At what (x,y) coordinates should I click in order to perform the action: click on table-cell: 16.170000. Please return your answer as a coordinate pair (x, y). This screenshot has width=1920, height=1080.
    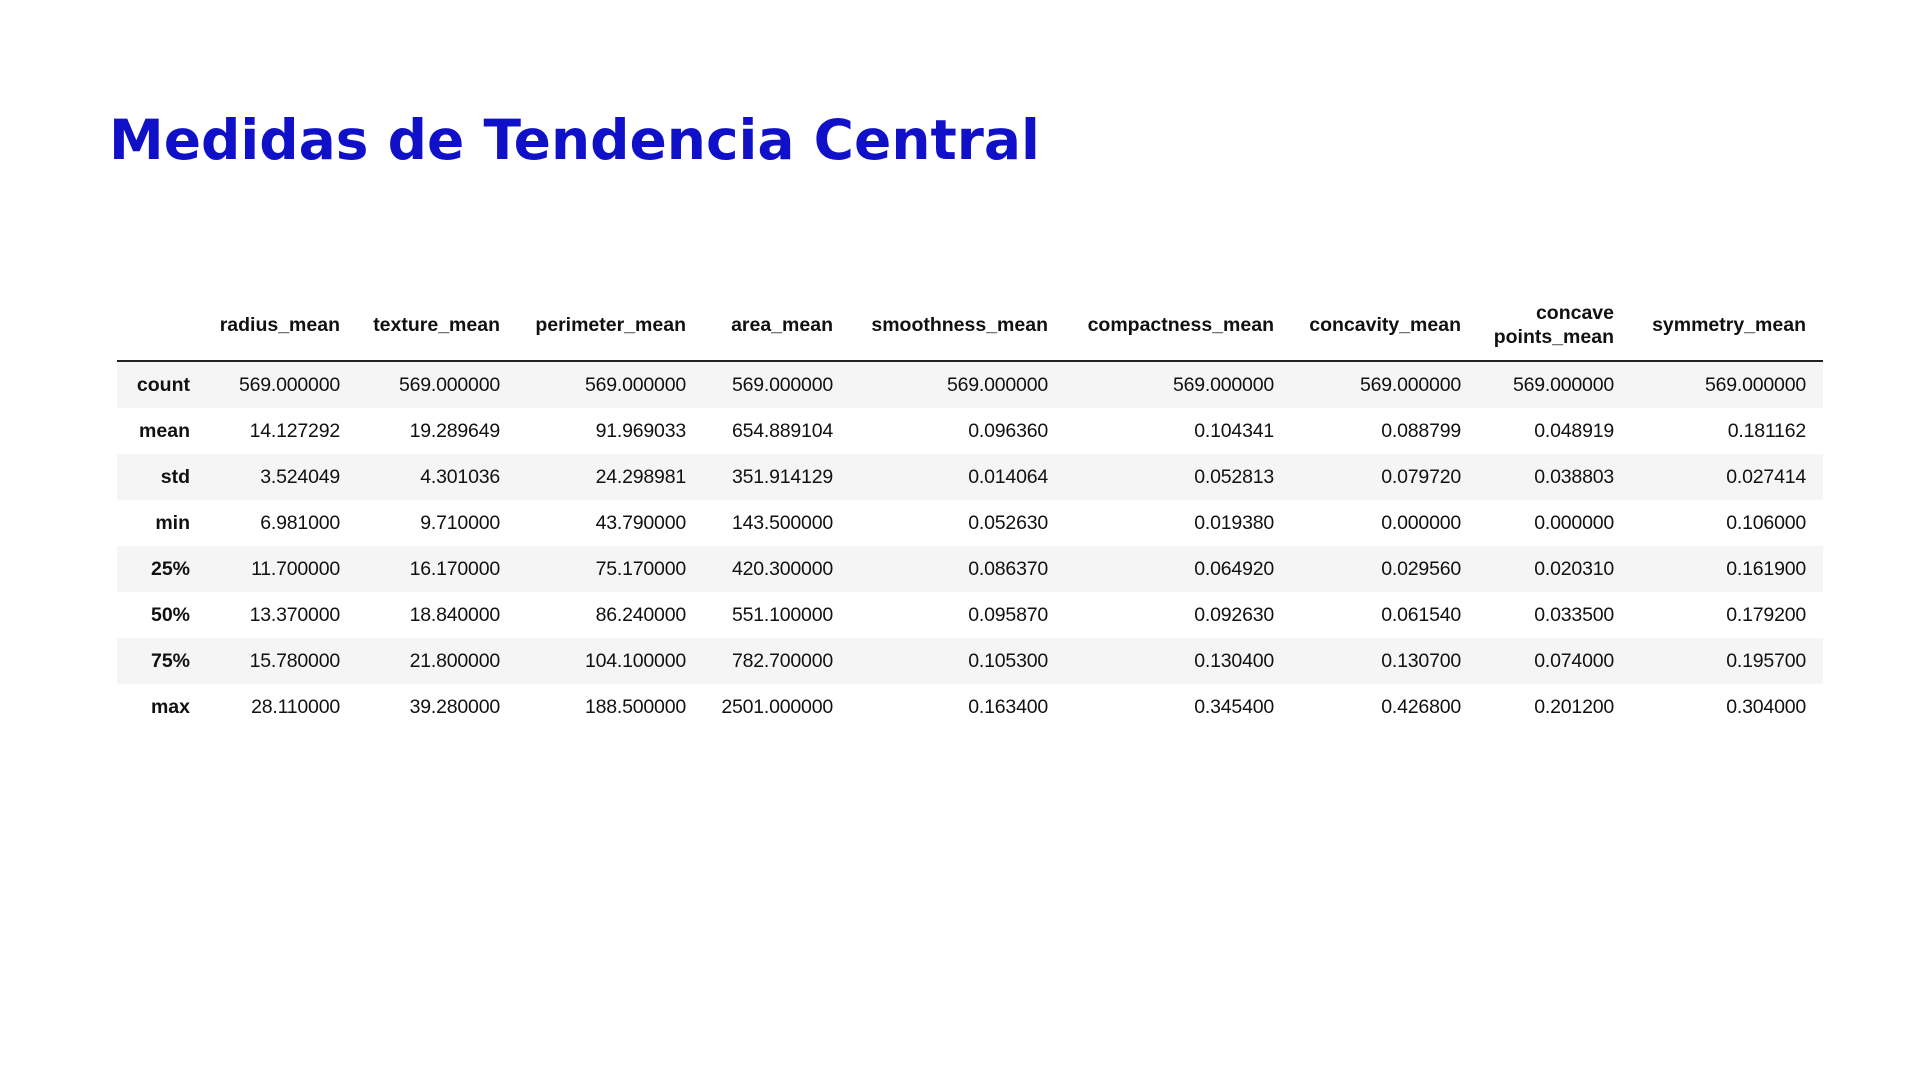
    Looking at the image, I should click on (455, 568).